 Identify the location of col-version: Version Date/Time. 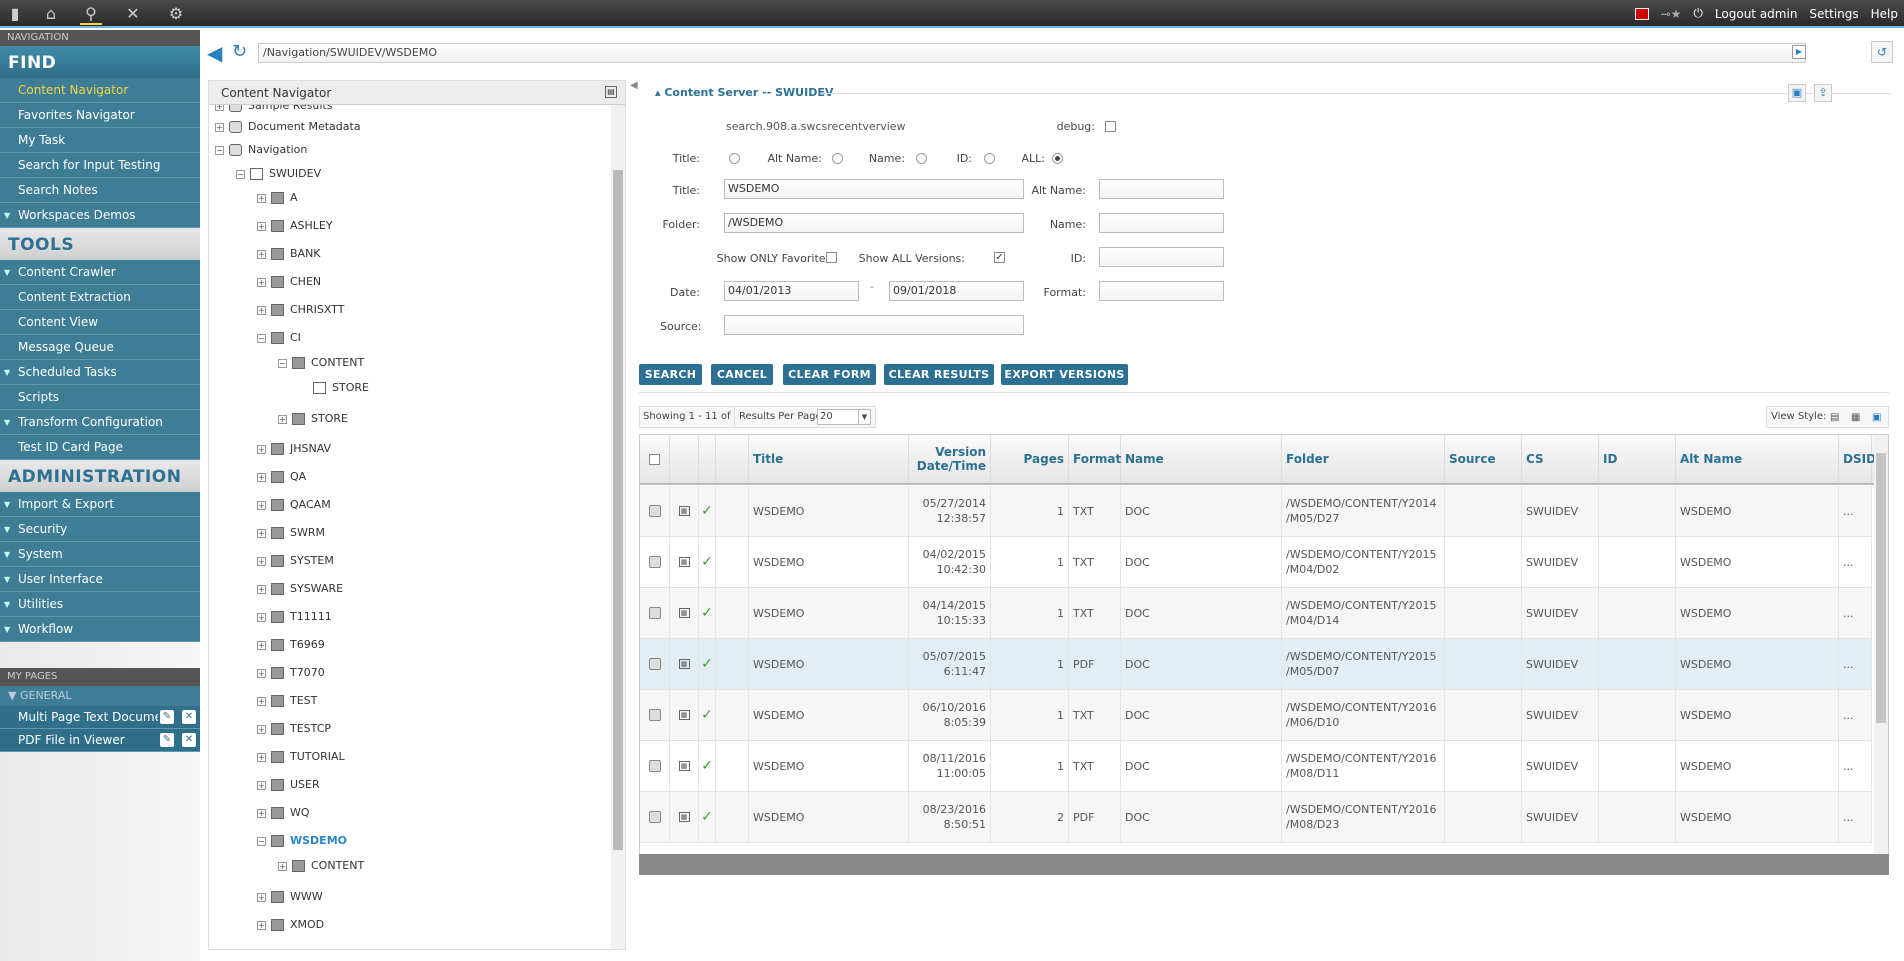
(950, 459).